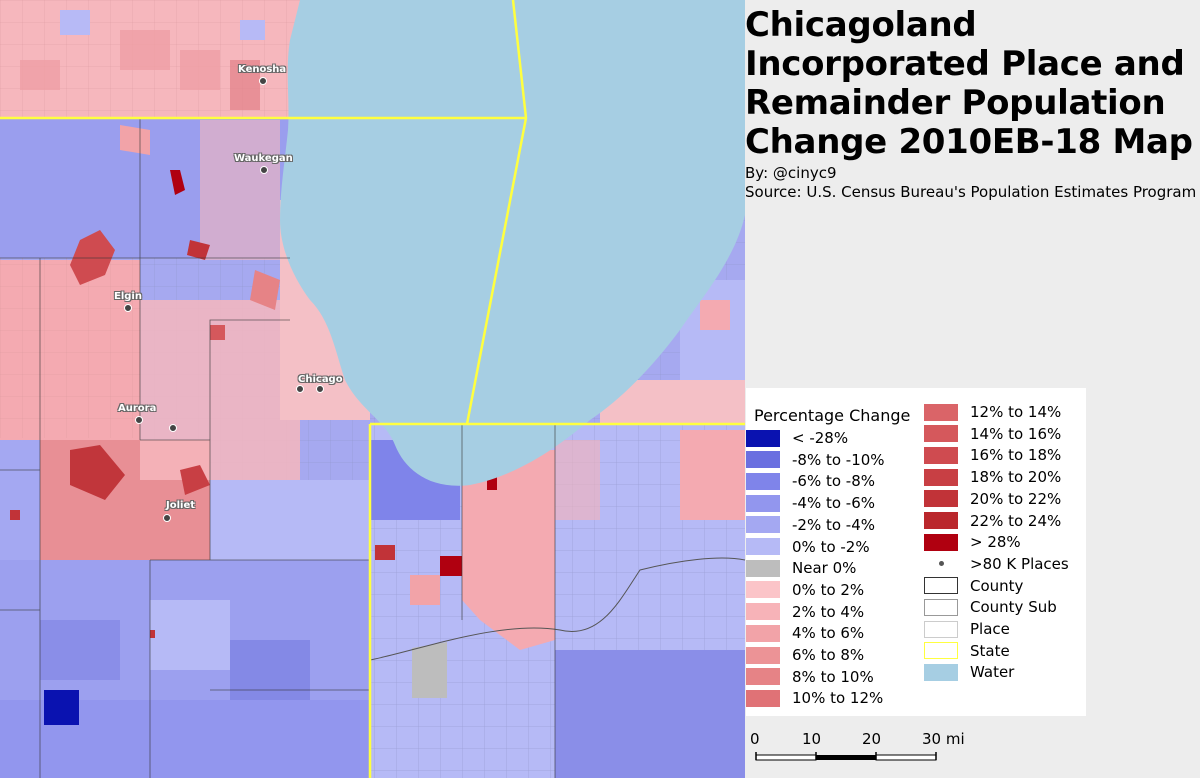  Describe the element at coordinates (838, 459) in the screenshot. I see `legend-label: -8% to -10%` at that location.